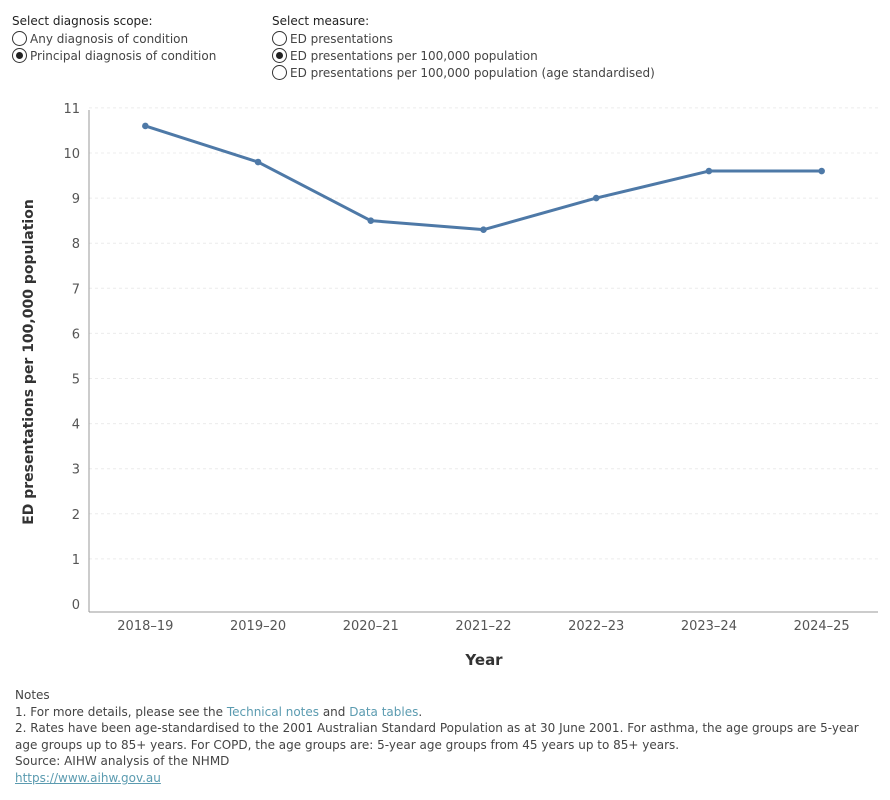 The width and height of the screenshot is (890, 800). I want to click on x-tick-label: 2022–23, so click(596, 626).